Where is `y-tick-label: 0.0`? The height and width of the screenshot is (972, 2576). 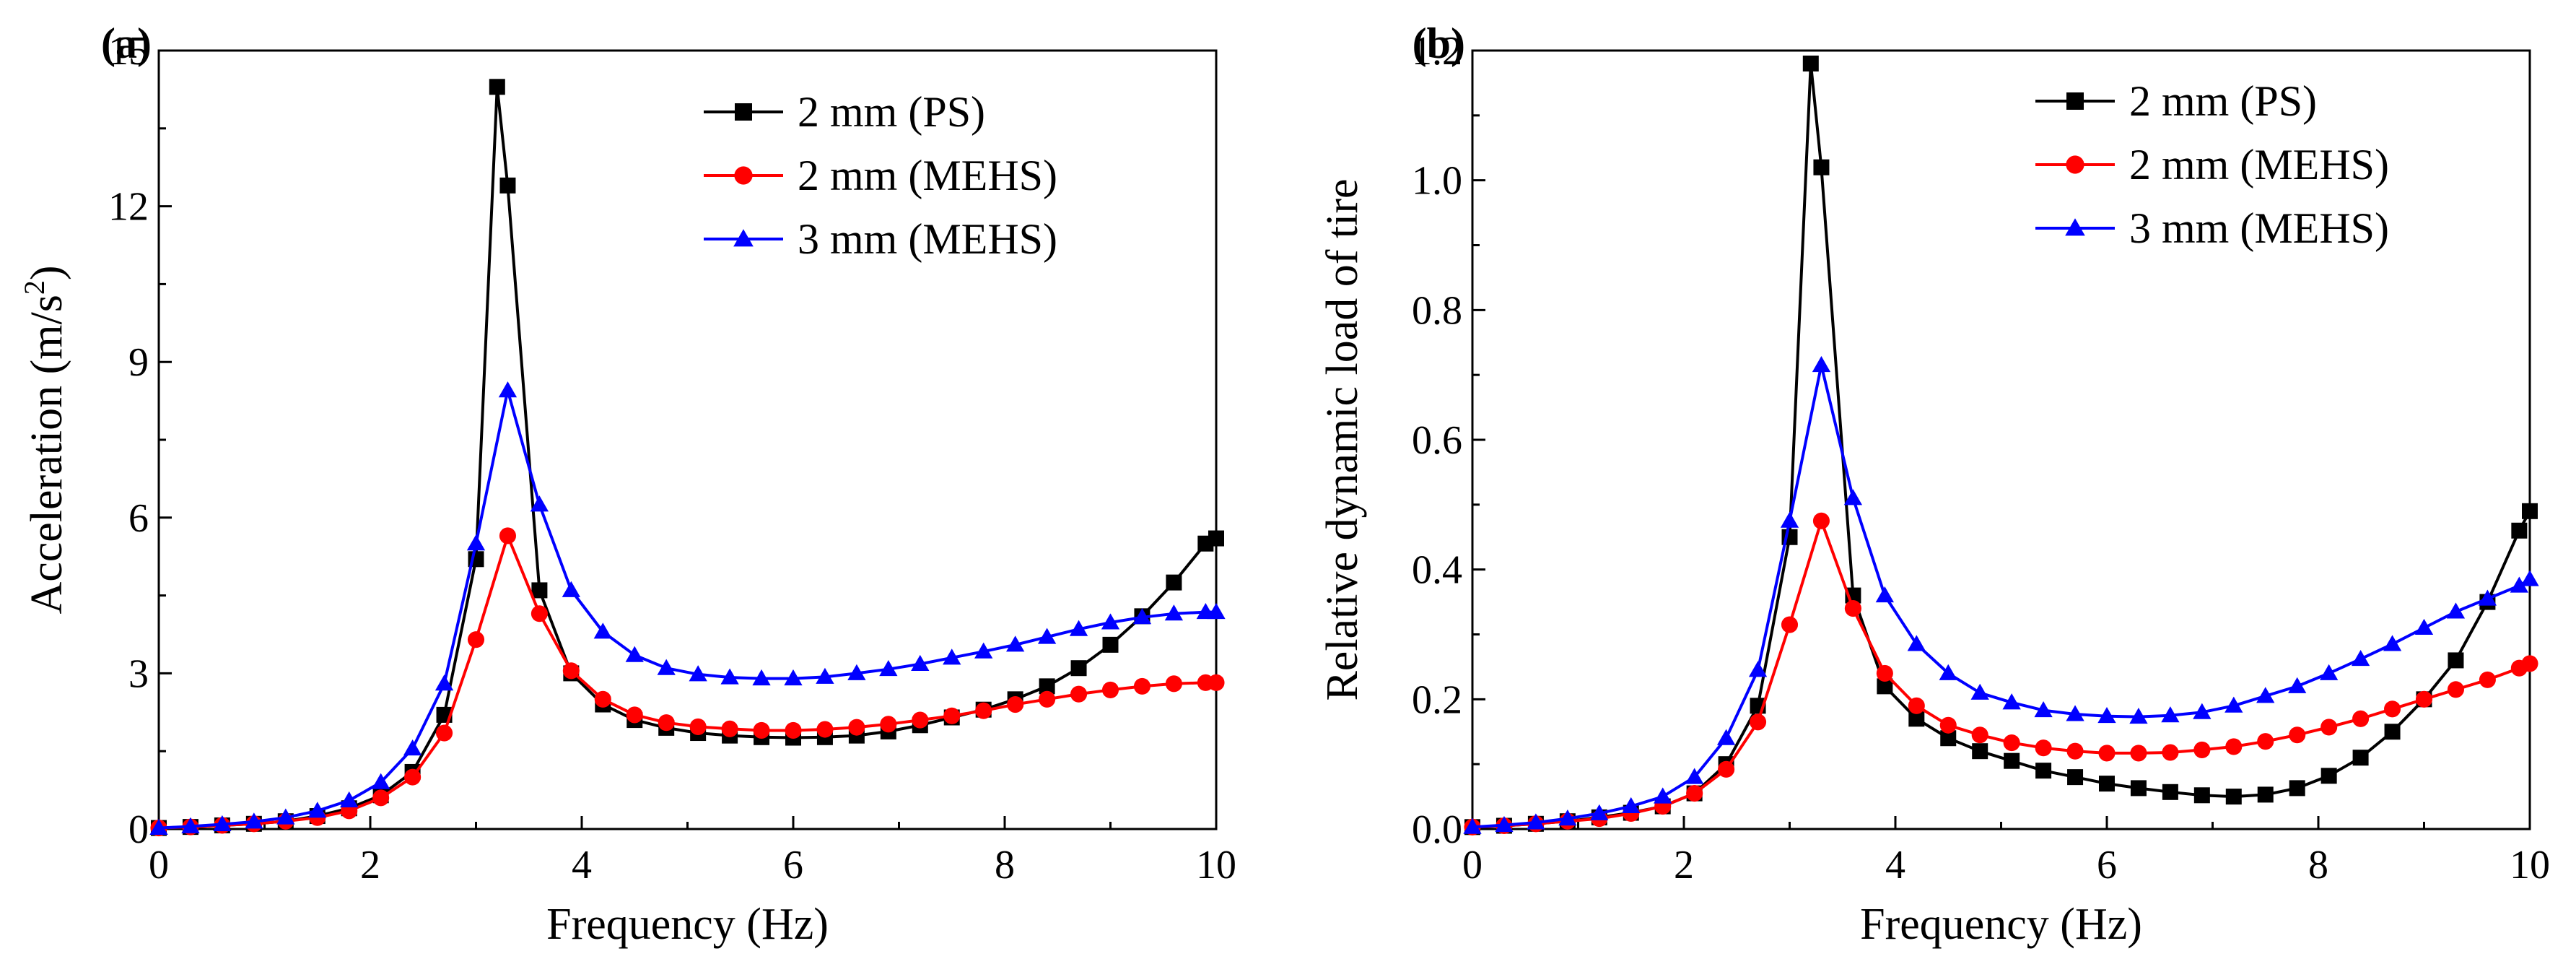 y-tick-label: 0.0 is located at coordinates (1437, 830).